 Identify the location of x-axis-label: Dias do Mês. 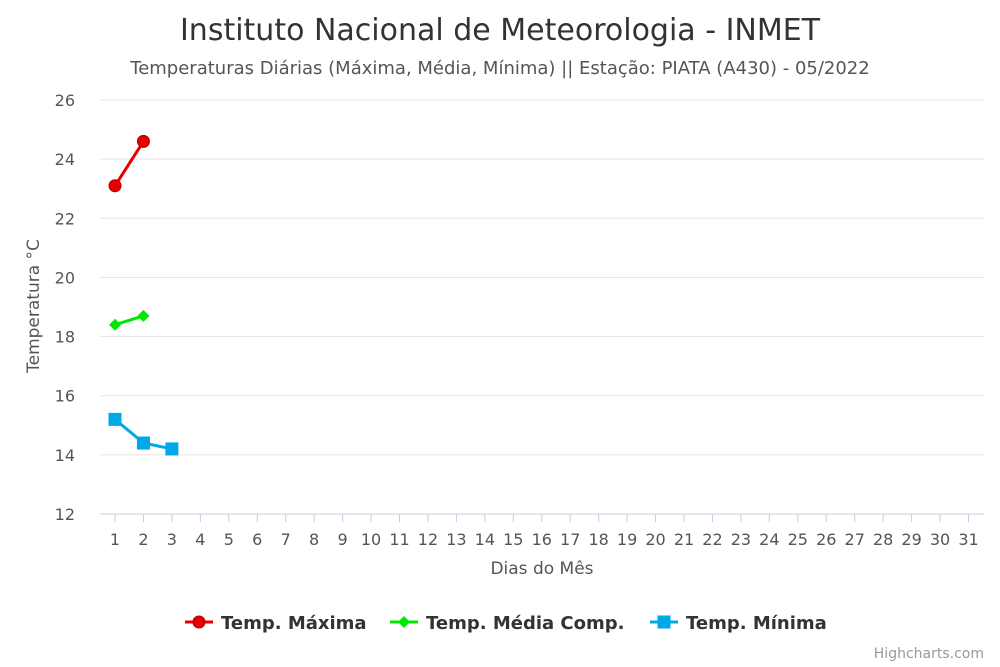
(541, 569).